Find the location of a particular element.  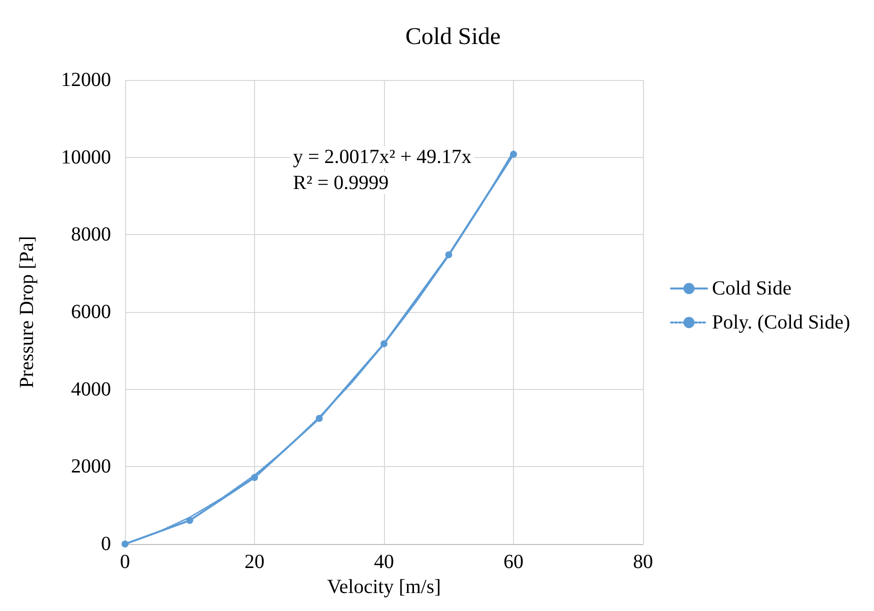

x-axis-title: Velocity [m/s] is located at coordinates (384, 587).